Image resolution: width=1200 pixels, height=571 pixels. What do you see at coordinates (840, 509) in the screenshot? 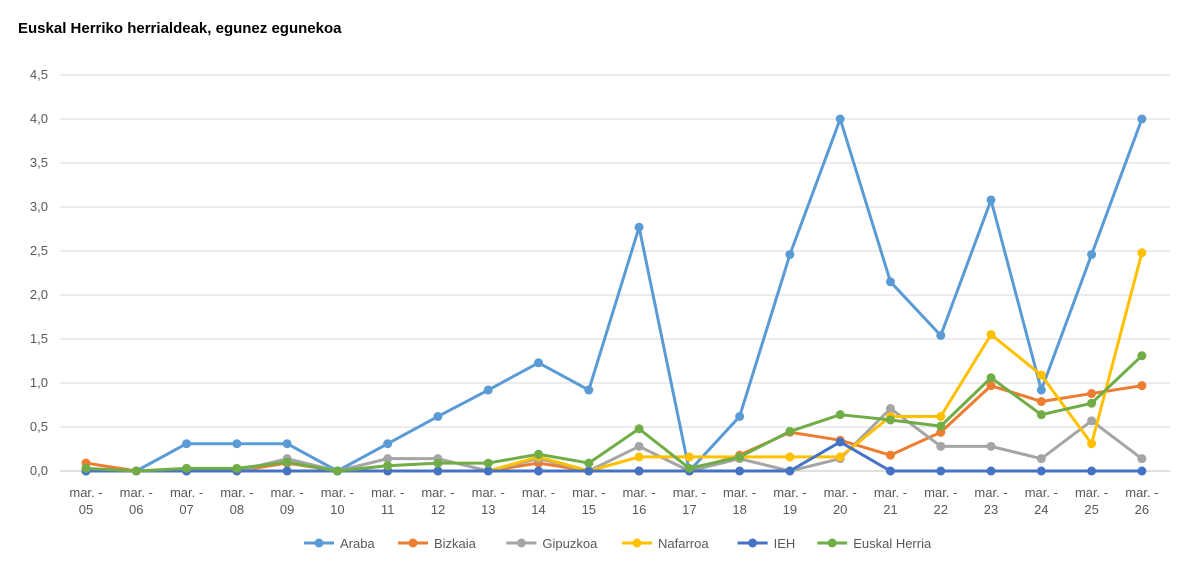
I see `x-tick-label: 20` at bounding box center [840, 509].